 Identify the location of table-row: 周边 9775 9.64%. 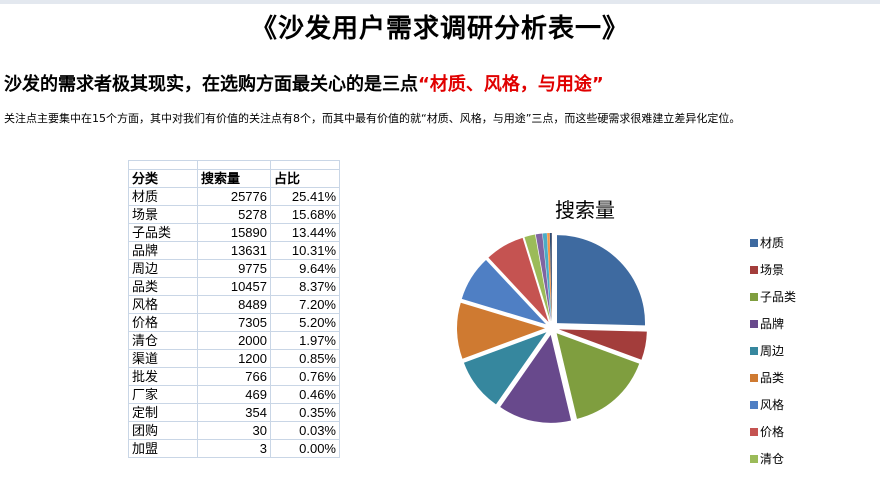
(234, 268).